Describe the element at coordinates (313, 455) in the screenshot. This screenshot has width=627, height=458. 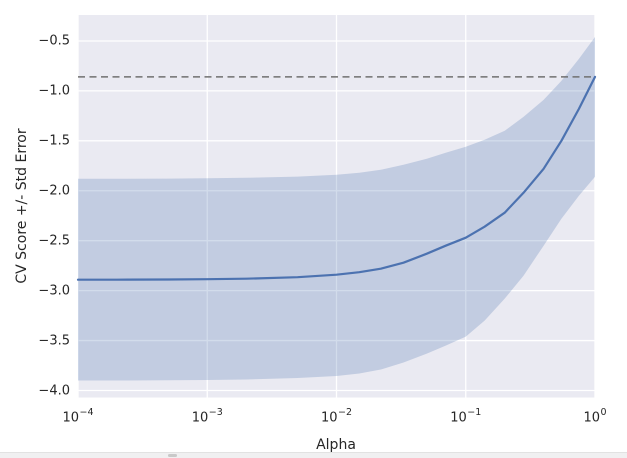
I see `bottom-scrollbar-track` at that location.